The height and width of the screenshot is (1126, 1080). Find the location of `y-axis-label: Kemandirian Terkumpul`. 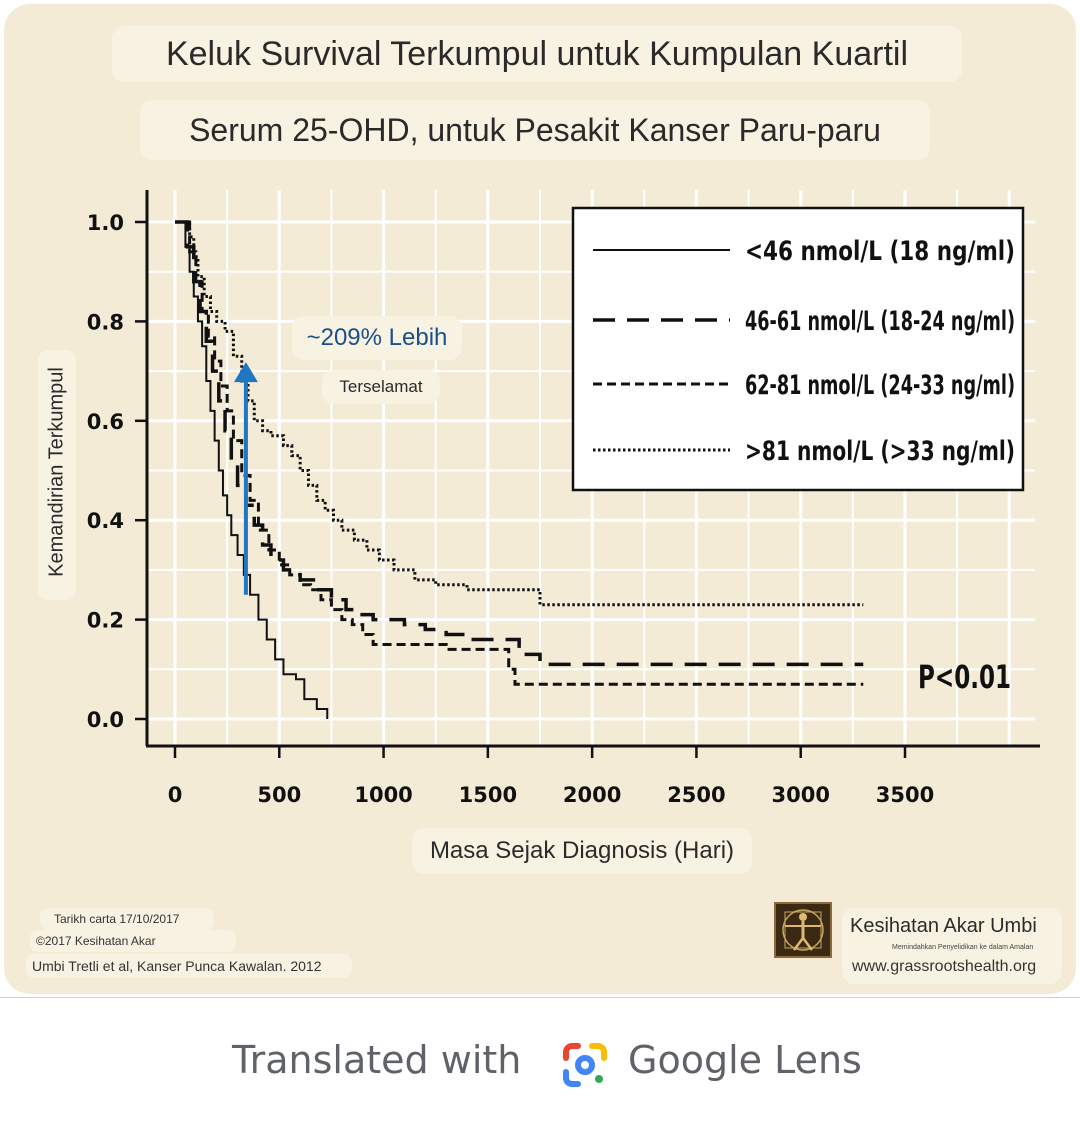

y-axis-label: Kemandirian Terkumpul is located at coordinates (56, 472).